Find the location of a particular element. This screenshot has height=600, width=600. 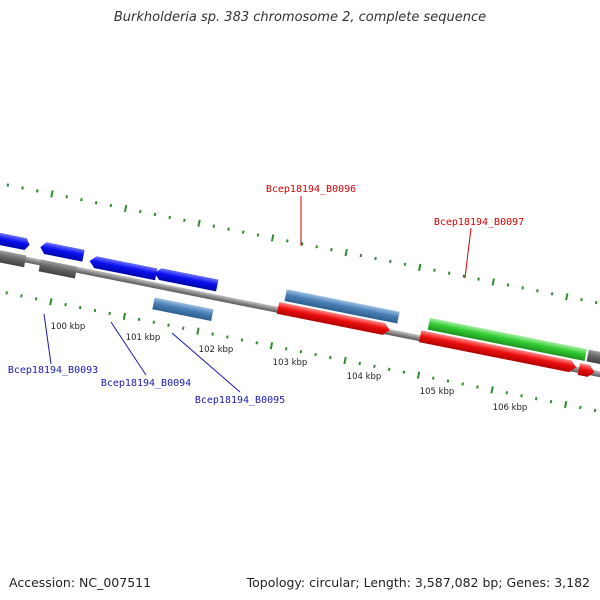

kbp-label: 104 kbp is located at coordinates (364, 377).